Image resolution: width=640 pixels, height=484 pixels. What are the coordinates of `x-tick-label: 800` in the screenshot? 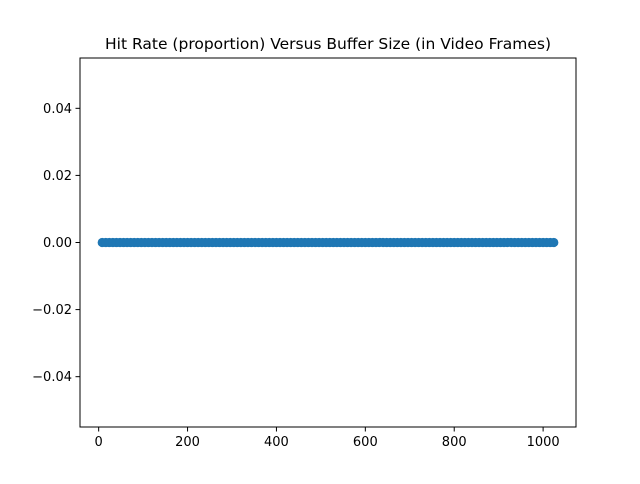 It's located at (454, 442).